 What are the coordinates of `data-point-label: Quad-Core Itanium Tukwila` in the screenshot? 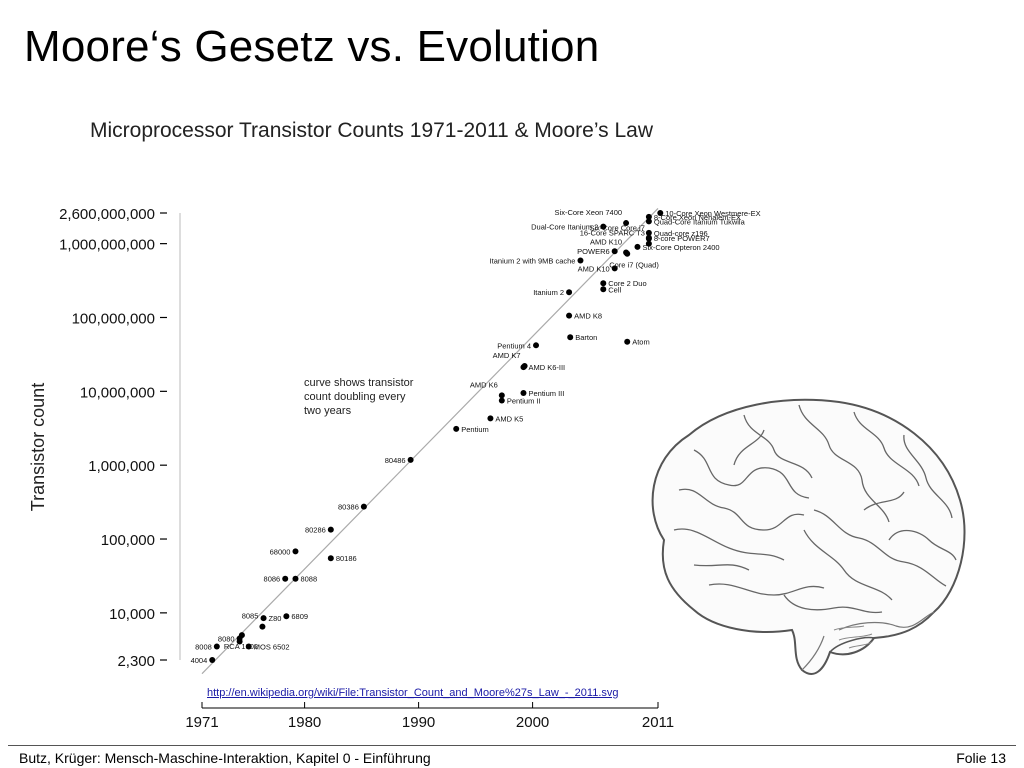 It's located at (700, 221).